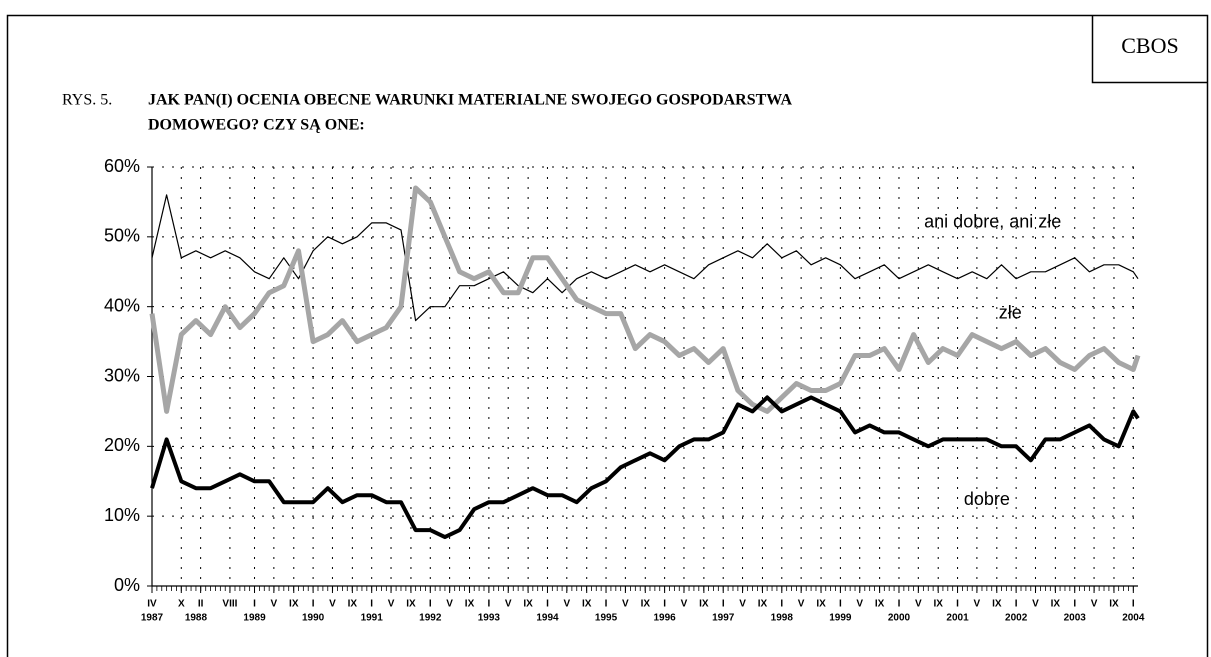 This screenshot has height=657, width=1211. What do you see at coordinates (1016, 618) in the screenshot?
I see `x-year-label: 2002` at bounding box center [1016, 618].